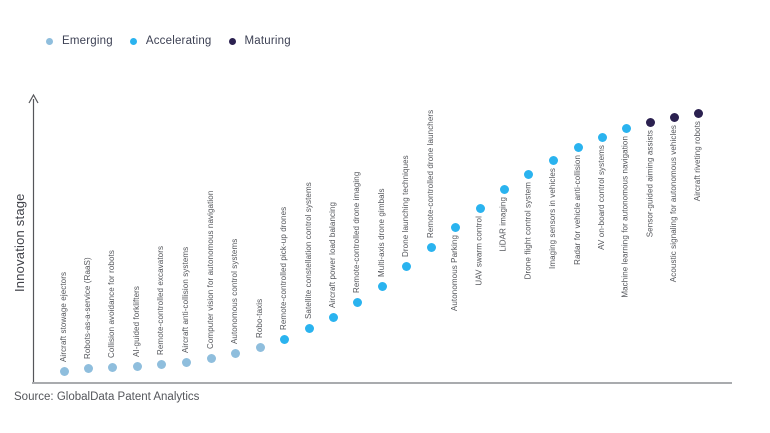  Describe the element at coordinates (356, 232) in the screenshot. I see `data-point-label: Remote-controlled drone imaging` at that location.